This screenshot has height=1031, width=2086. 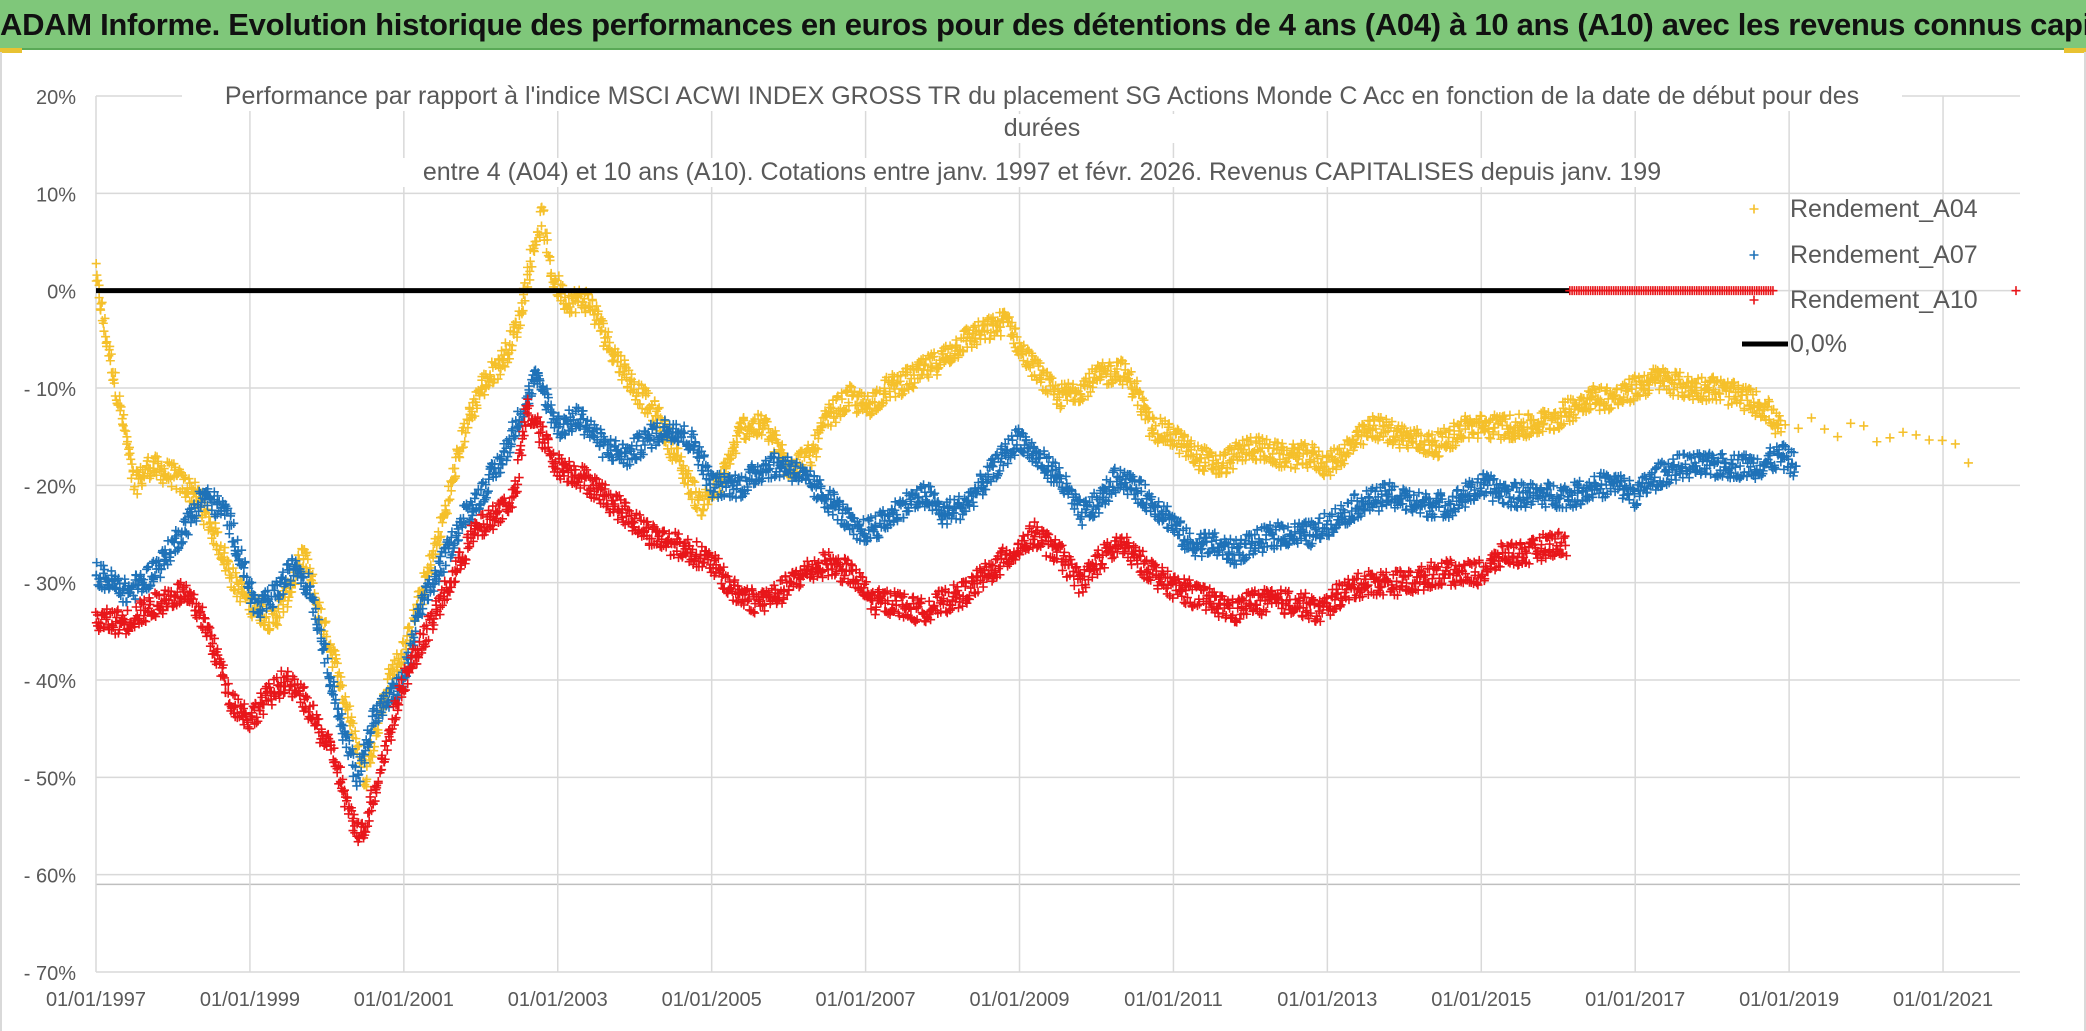 I want to click on banner-corner-right, so click(x=2075, y=50).